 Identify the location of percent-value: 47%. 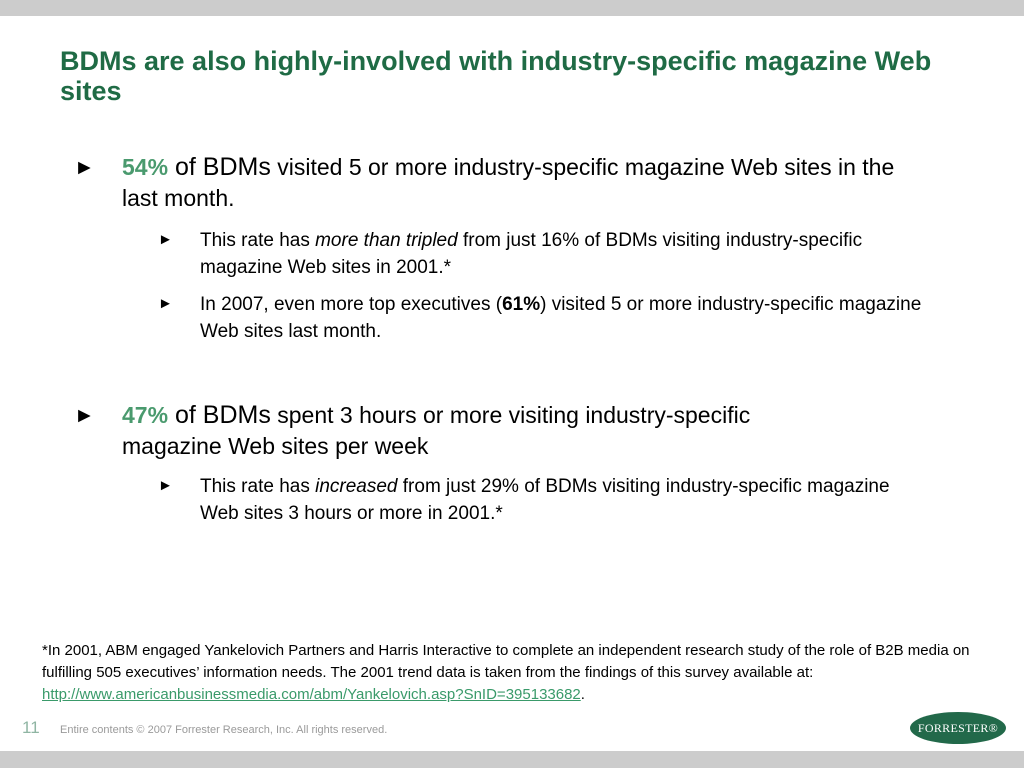
(145, 415).